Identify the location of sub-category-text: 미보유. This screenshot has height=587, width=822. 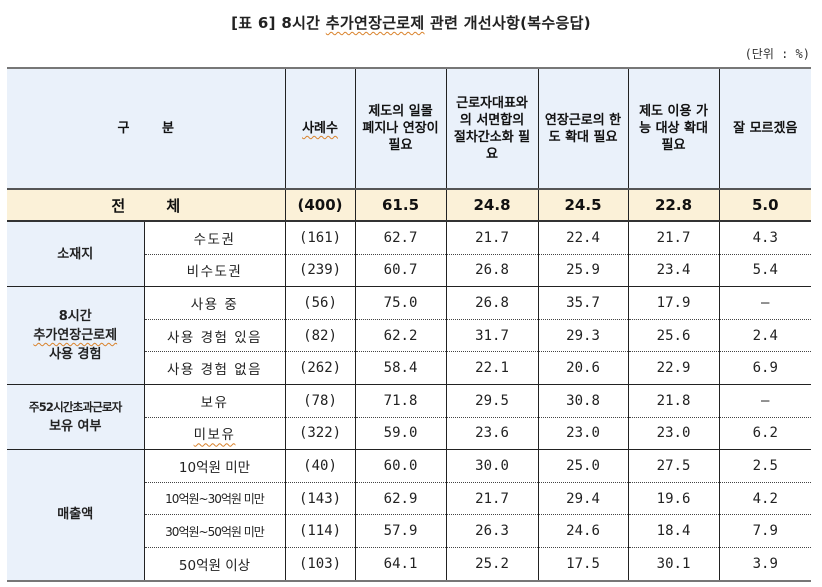
(214, 435).